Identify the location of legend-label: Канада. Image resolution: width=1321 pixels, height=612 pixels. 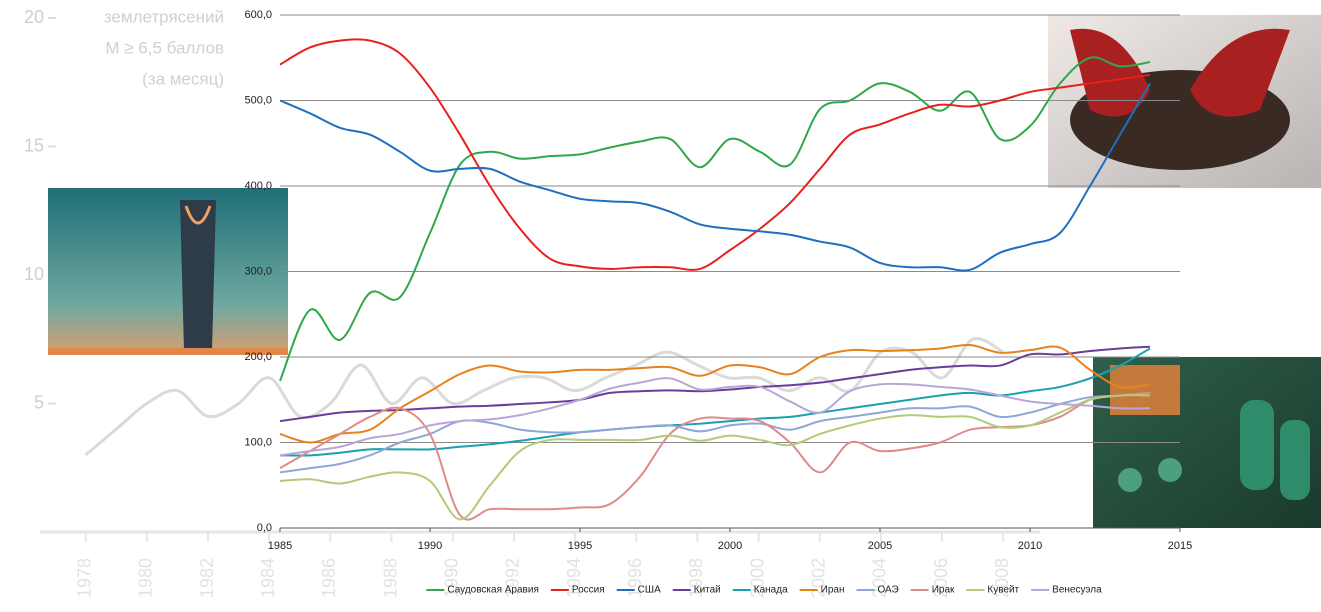
(771, 590).